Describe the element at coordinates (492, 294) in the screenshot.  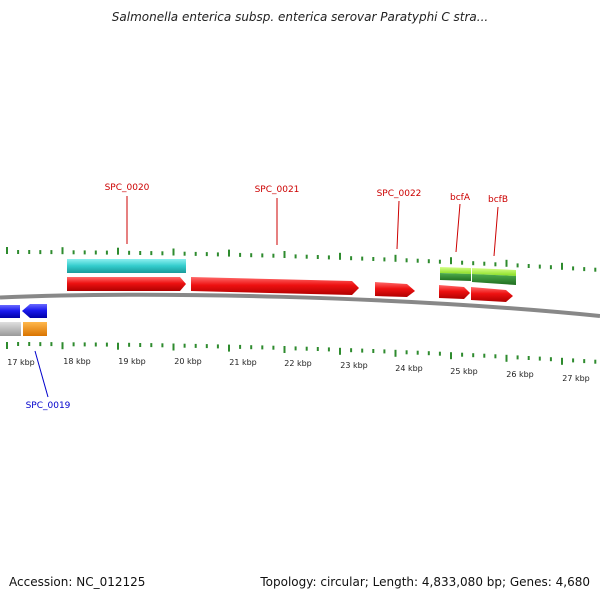
I see `gene-arrow-bcfb` at that location.